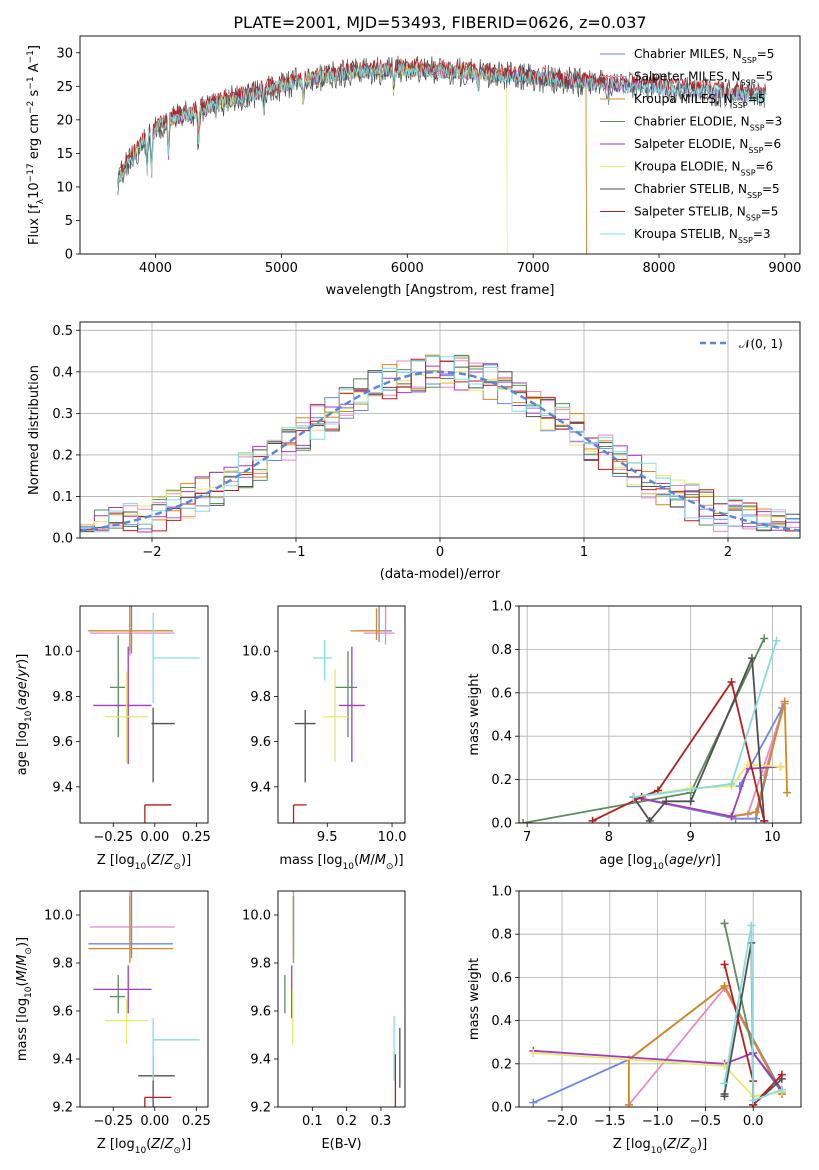 The width and height of the screenshot is (819, 1170). What do you see at coordinates (346, 1121) in the screenshot?
I see `x-tick-label: 0.2` at bounding box center [346, 1121].